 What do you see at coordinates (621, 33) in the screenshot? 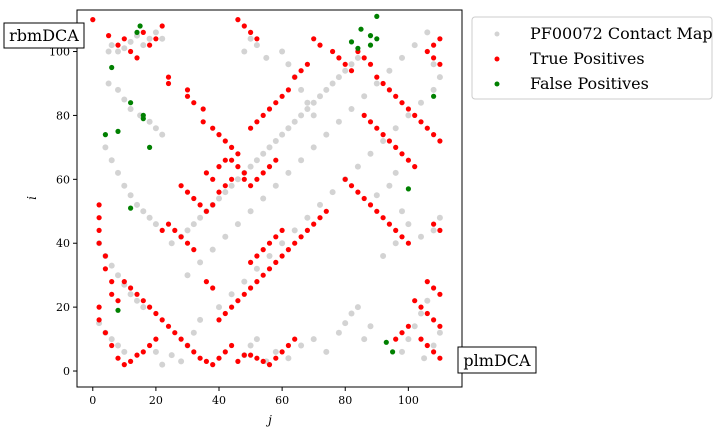
I see `legend-label-contact-map: PF00072 Contact Map` at bounding box center [621, 33].